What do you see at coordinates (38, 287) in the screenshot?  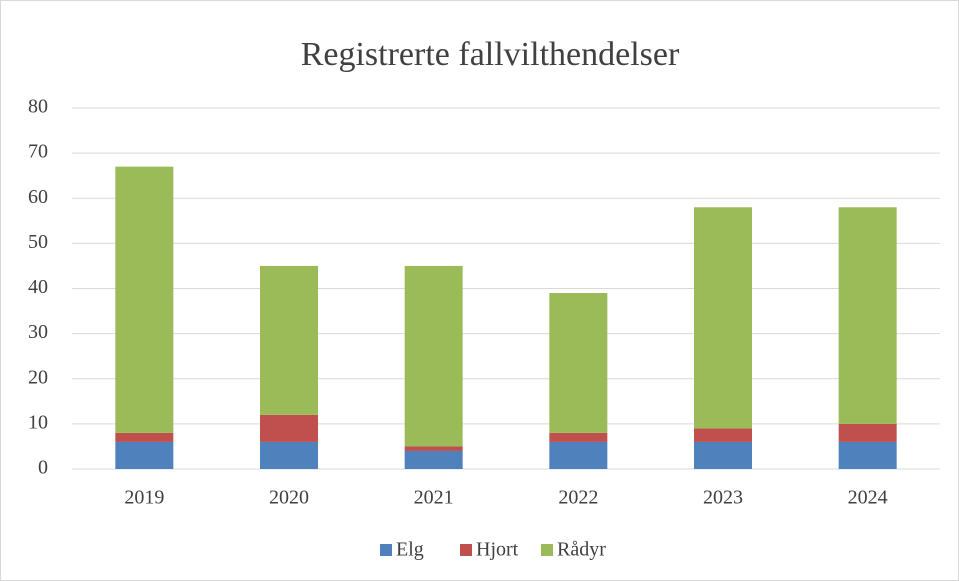 I see `y-tick-label: 40` at bounding box center [38, 287].